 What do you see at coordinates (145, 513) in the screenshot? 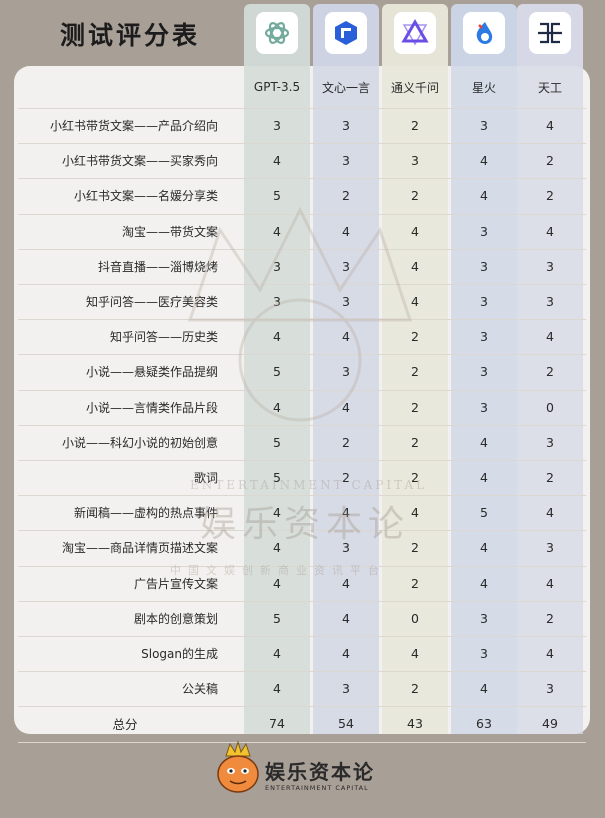
I see `task-label: 新闻稿——虚构的热点事件` at bounding box center [145, 513].